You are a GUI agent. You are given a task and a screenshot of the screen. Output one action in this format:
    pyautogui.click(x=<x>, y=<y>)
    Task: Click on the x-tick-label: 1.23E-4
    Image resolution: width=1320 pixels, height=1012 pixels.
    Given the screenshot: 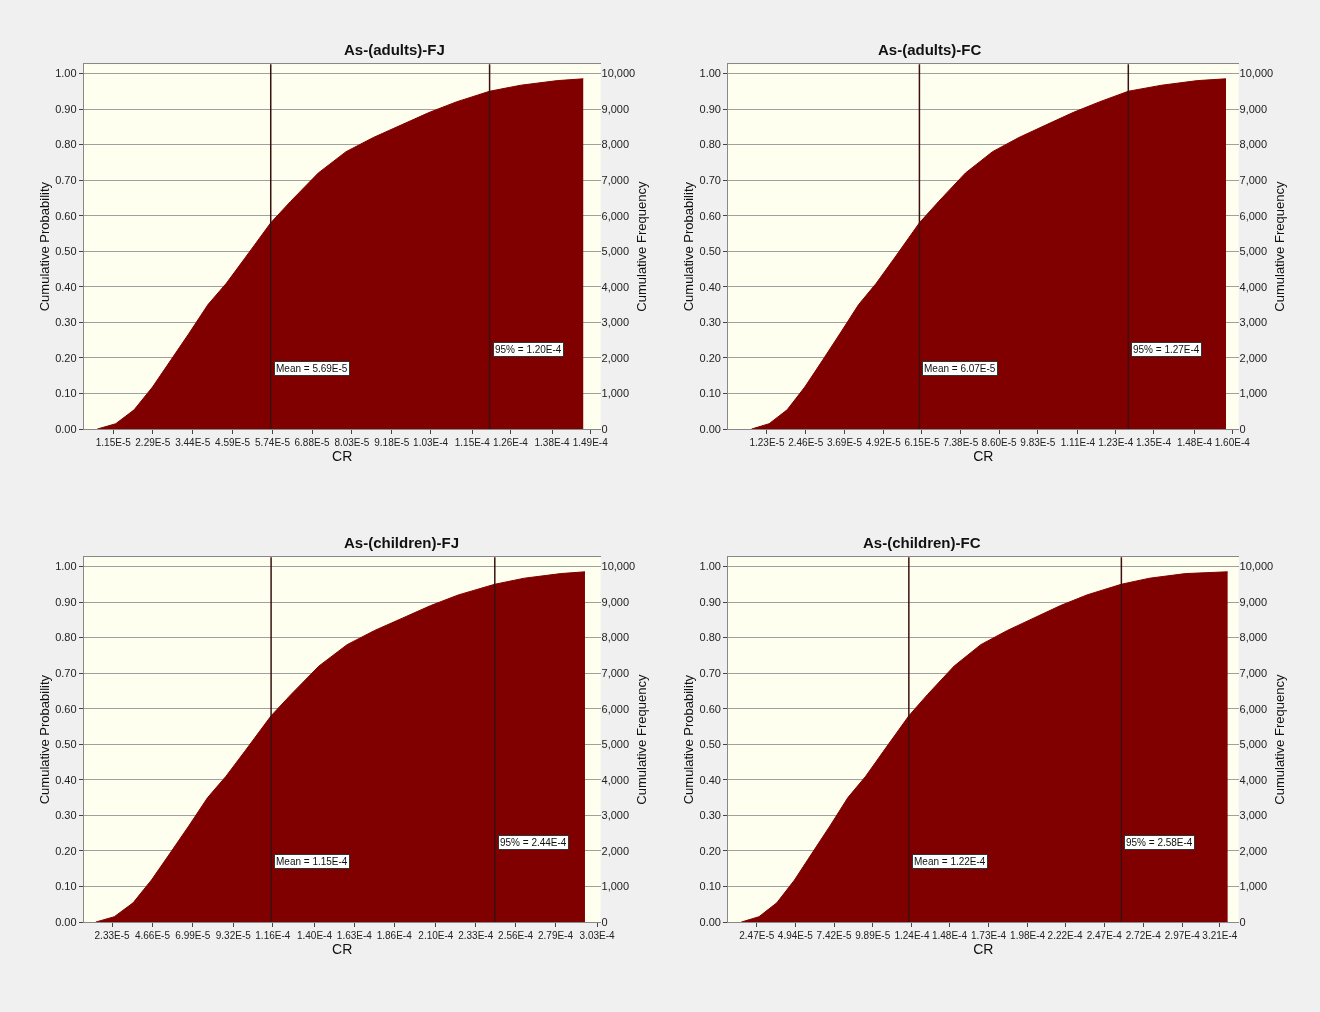 What is the action you would take?
    pyautogui.click(x=1116, y=443)
    